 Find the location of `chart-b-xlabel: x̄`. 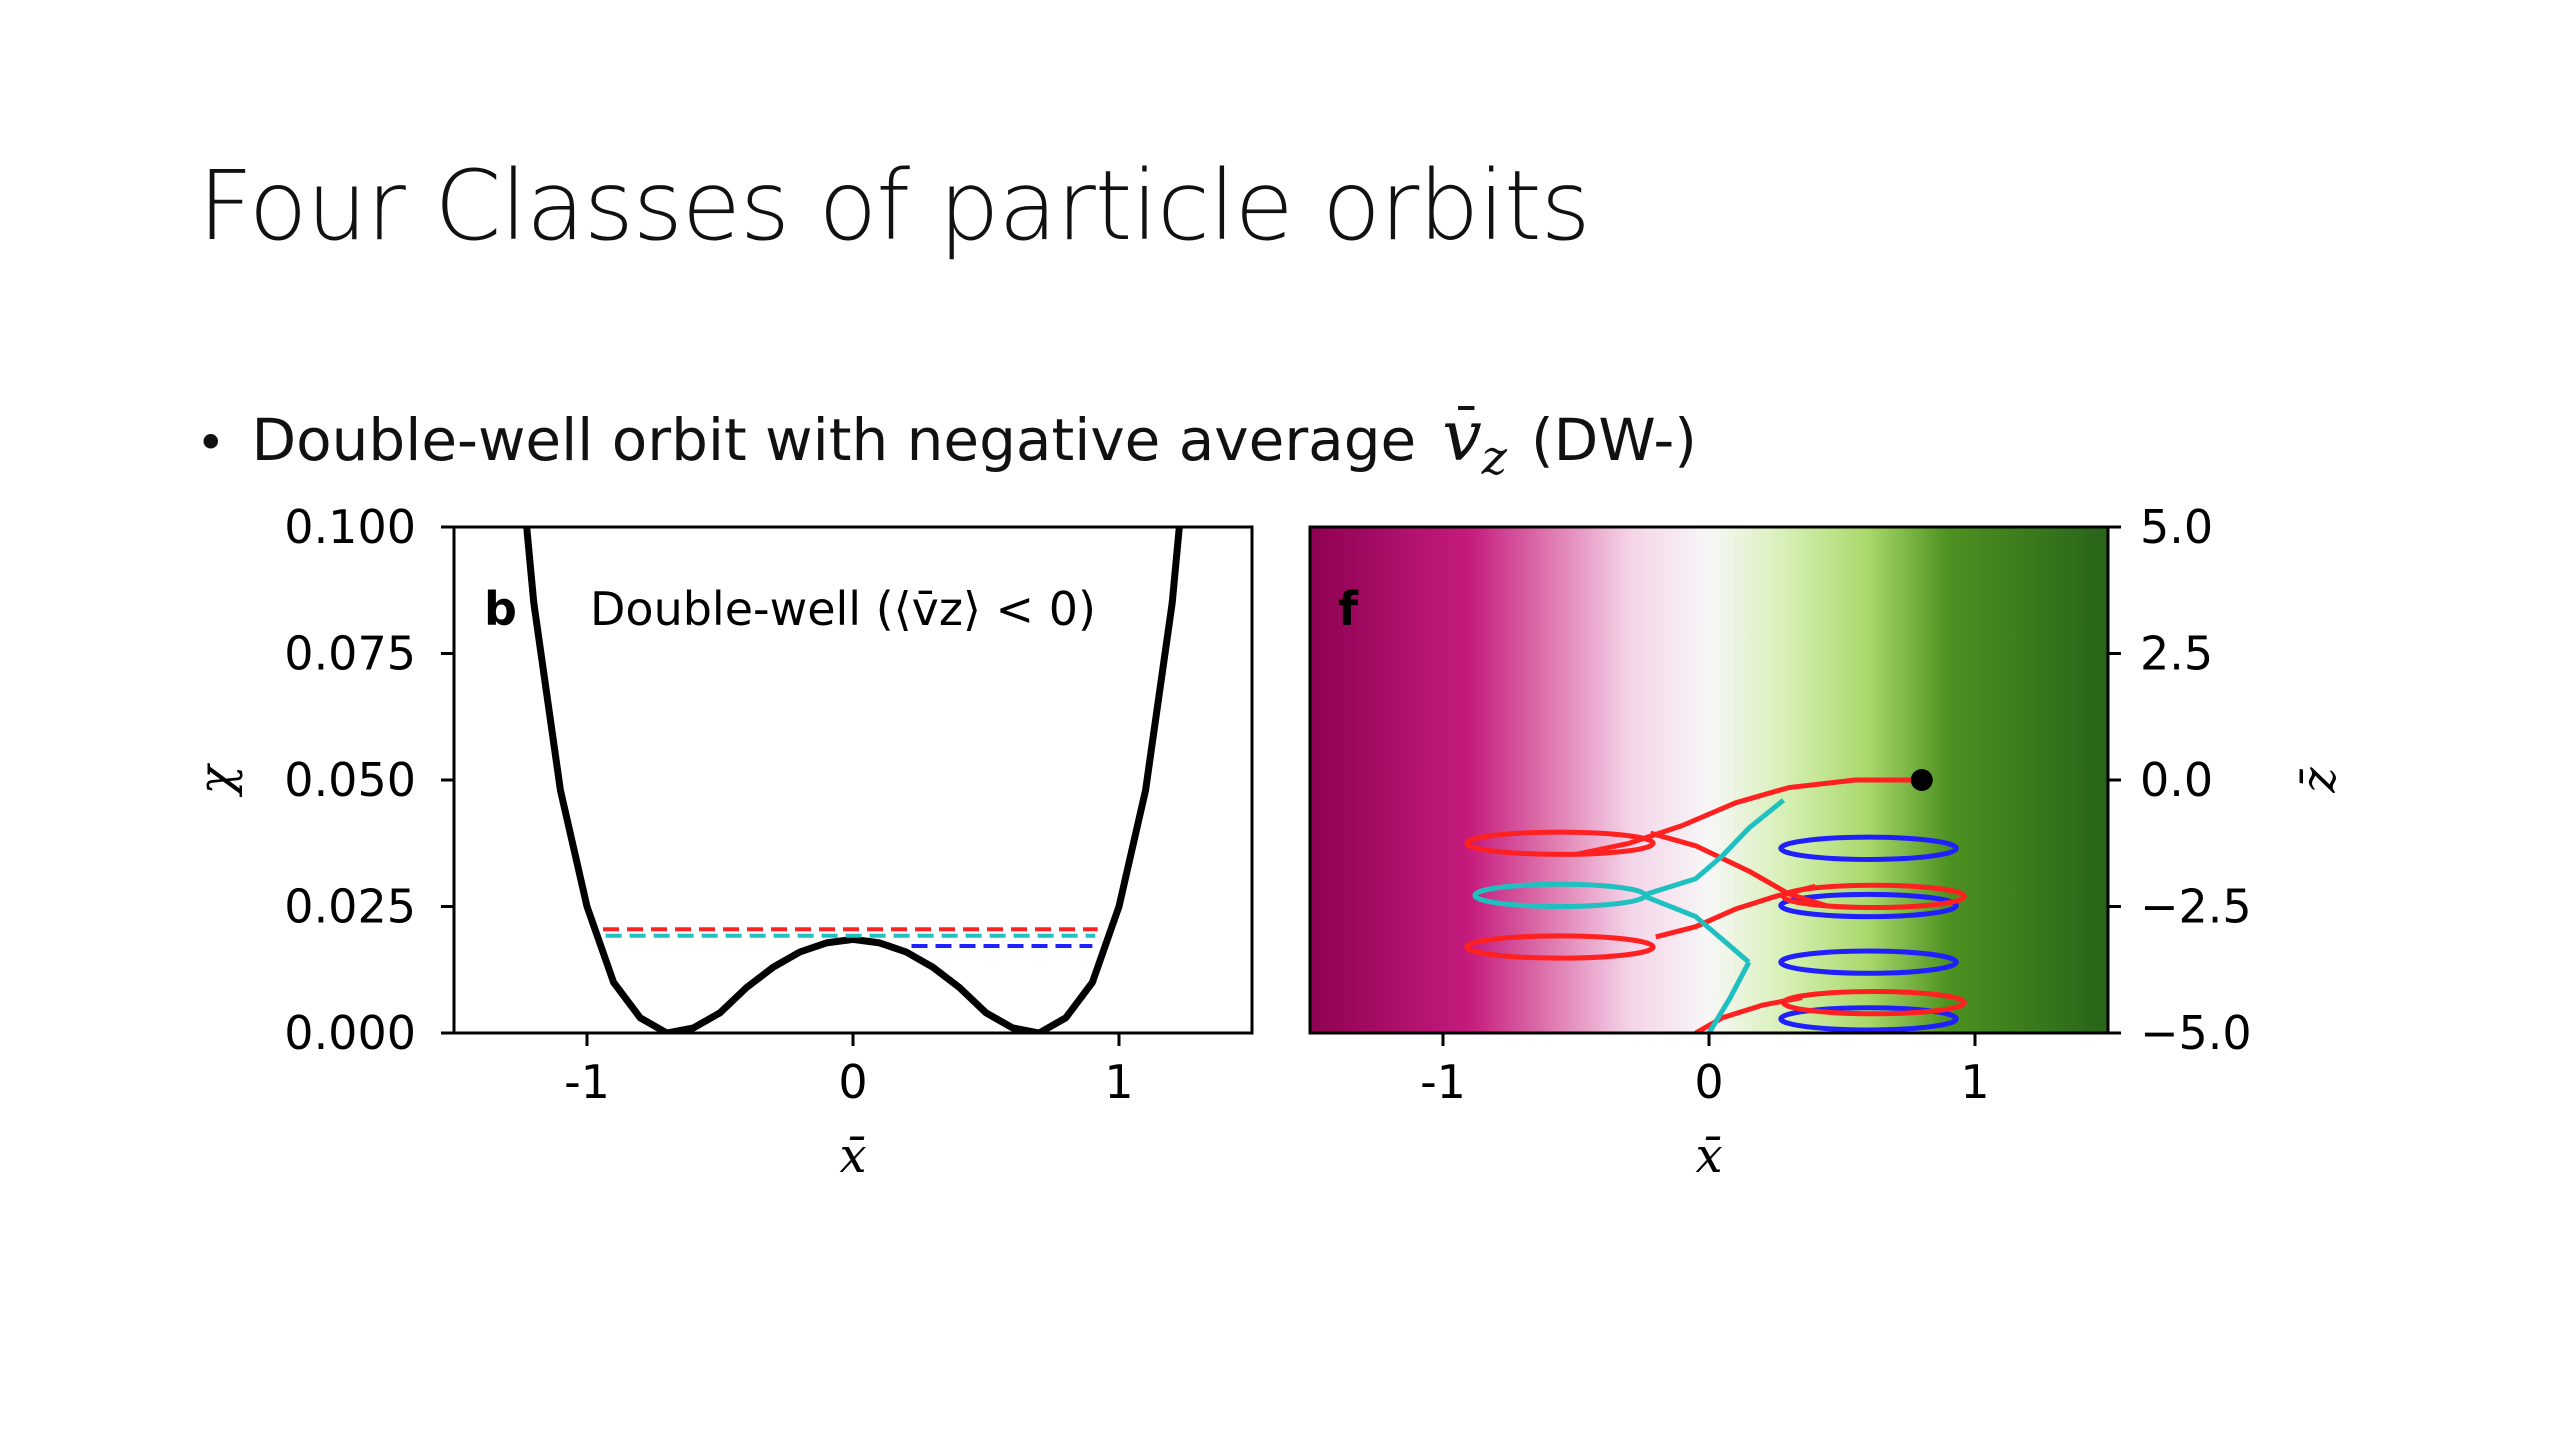

chart-b-xlabel: x̄ is located at coordinates (852, 1156).